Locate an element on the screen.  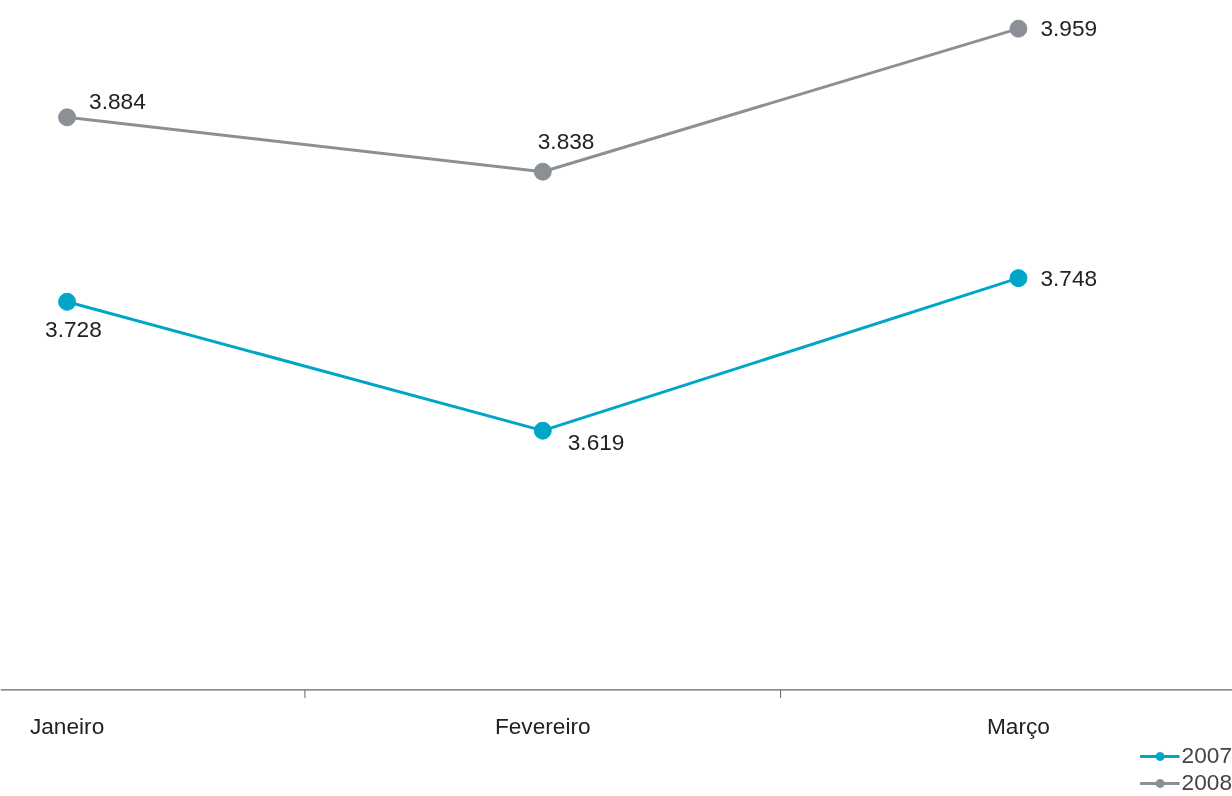
data-label: 3.619 is located at coordinates (596, 442).